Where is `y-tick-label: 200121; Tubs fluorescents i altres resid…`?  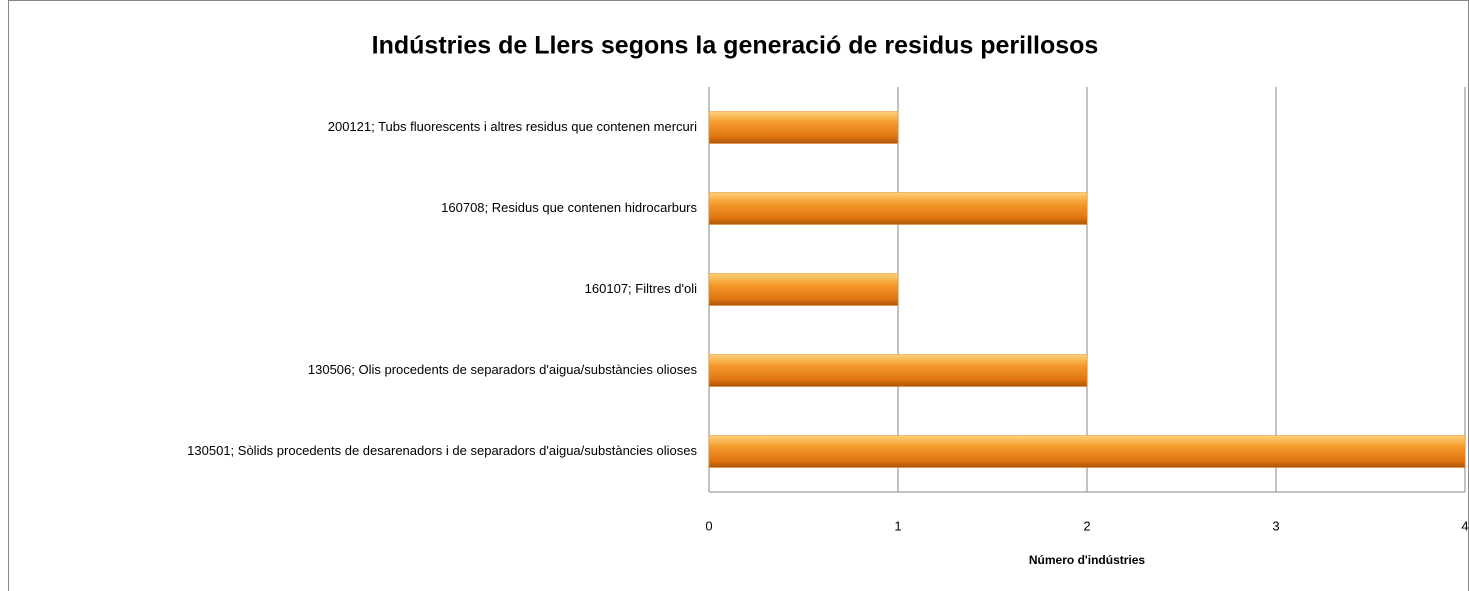 y-tick-label: 200121; Tubs fluorescents i altres resid… is located at coordinates (512, 126).